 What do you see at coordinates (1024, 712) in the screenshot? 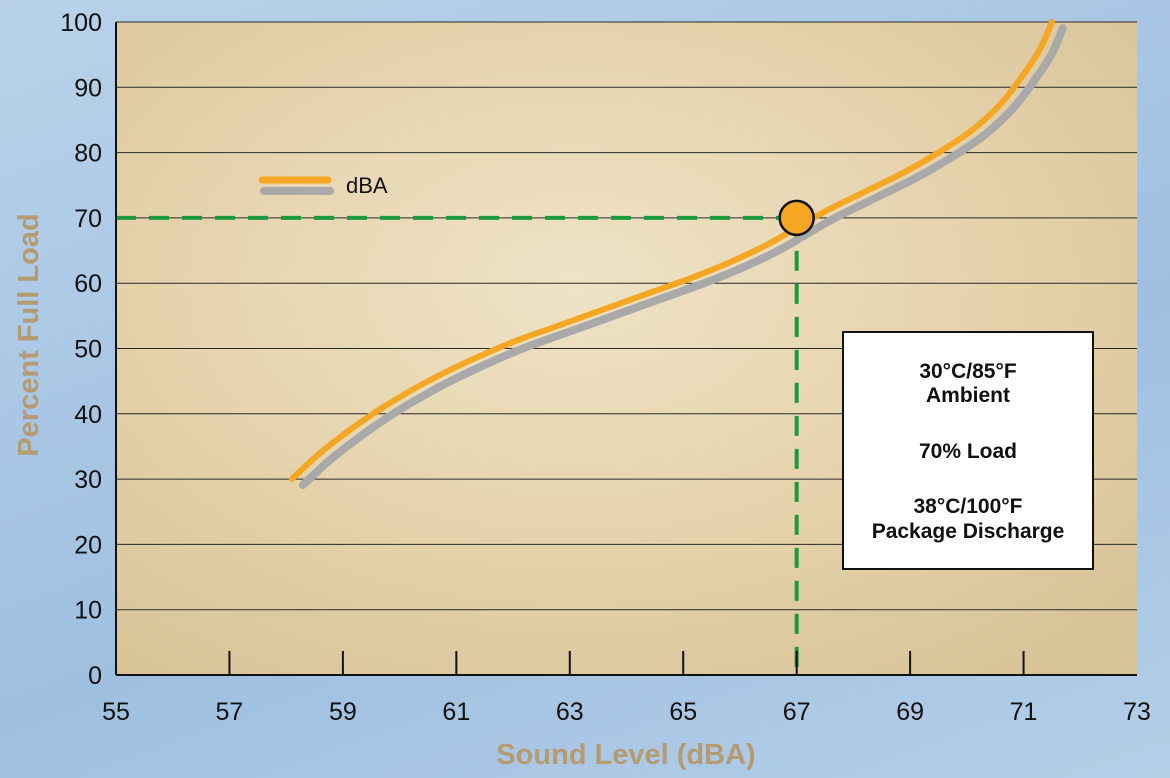
I see `x-tick-label-71: 71` at bounding box center [1024, 712].